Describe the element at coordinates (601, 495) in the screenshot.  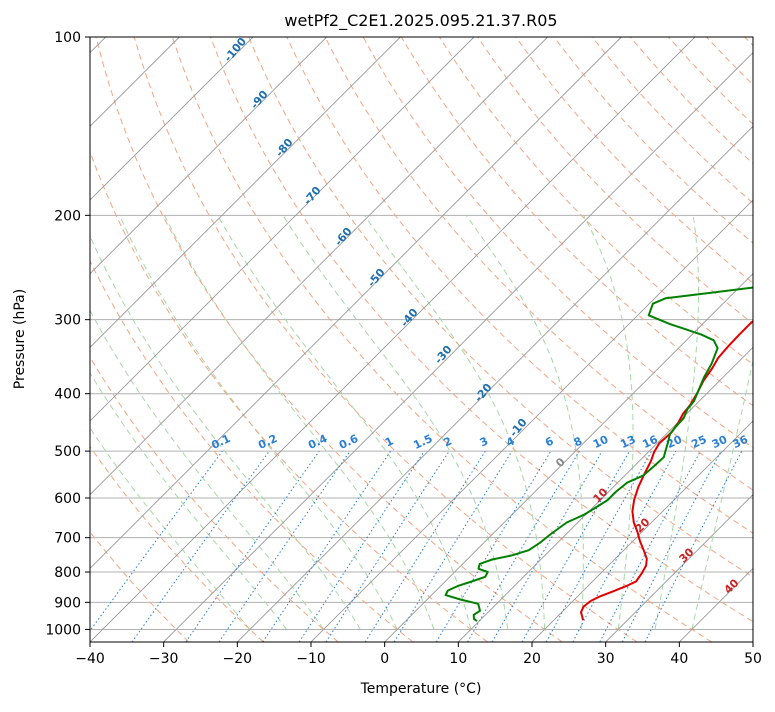
I see `moist-adiabat-label: 10` at that location.